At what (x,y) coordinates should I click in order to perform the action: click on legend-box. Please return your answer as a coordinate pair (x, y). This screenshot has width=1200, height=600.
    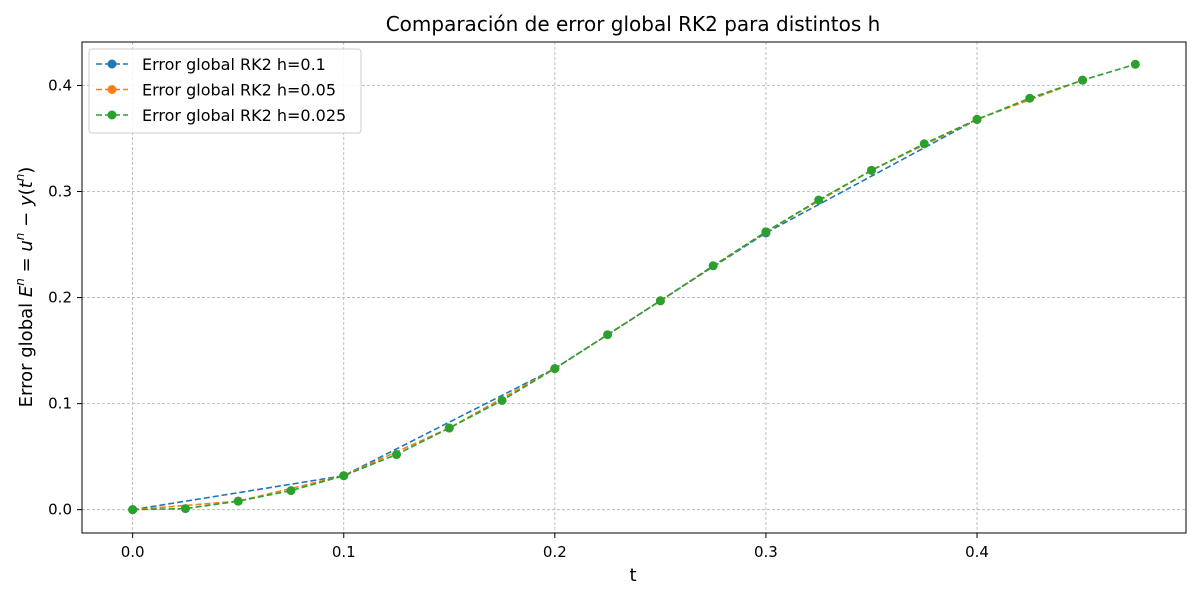
    Looking at the image, I should click on (225, 91).